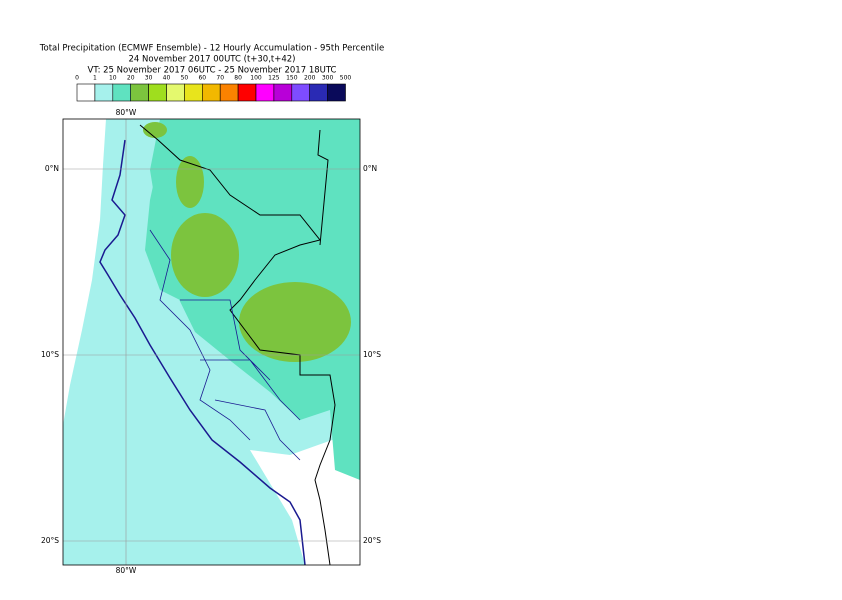 This screenshot has height=600, width=842. Describe the element at coordinates (238, 78) in the screenshot. I see `legend-label: 80` at that location.